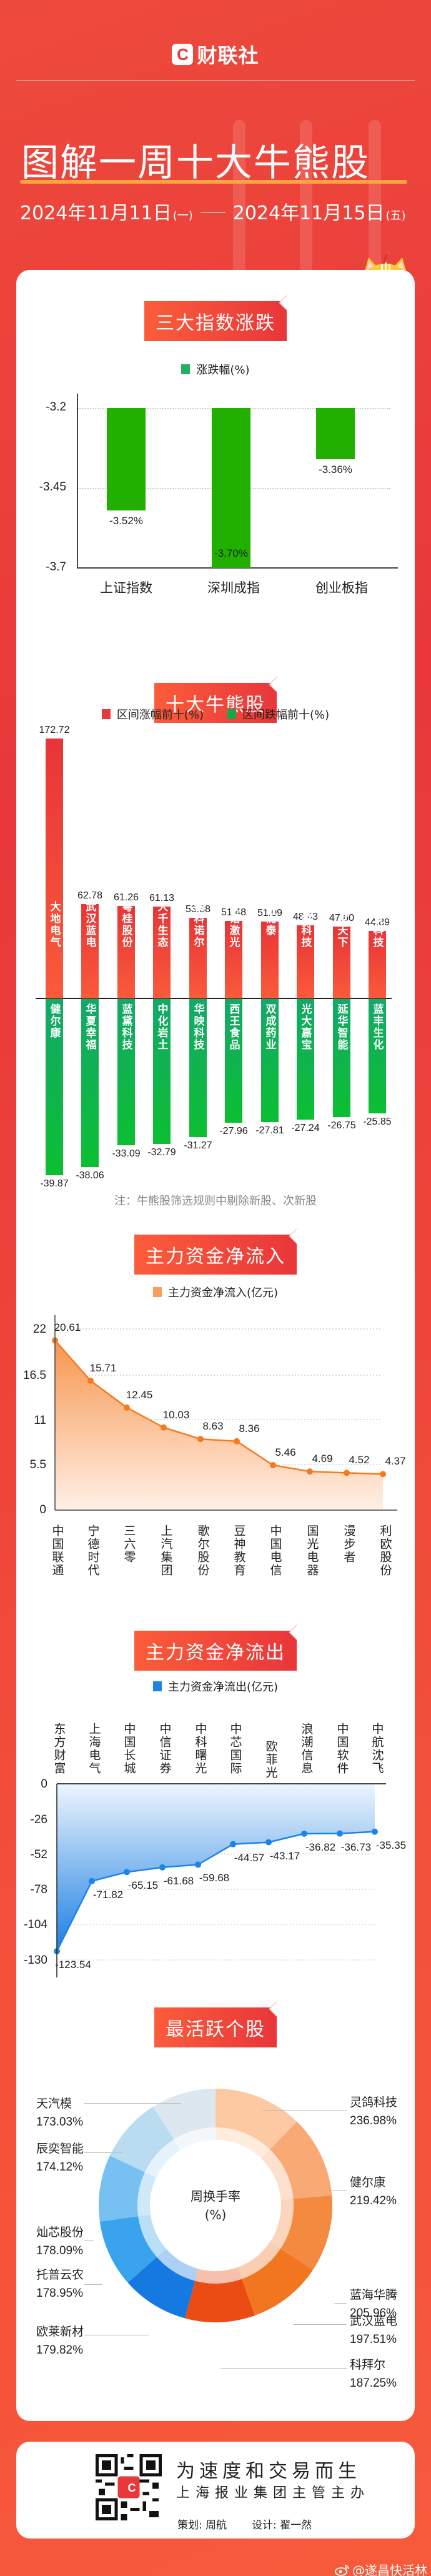  I want to click on legend-item: 涨跌幅(%), so click(215, 369).